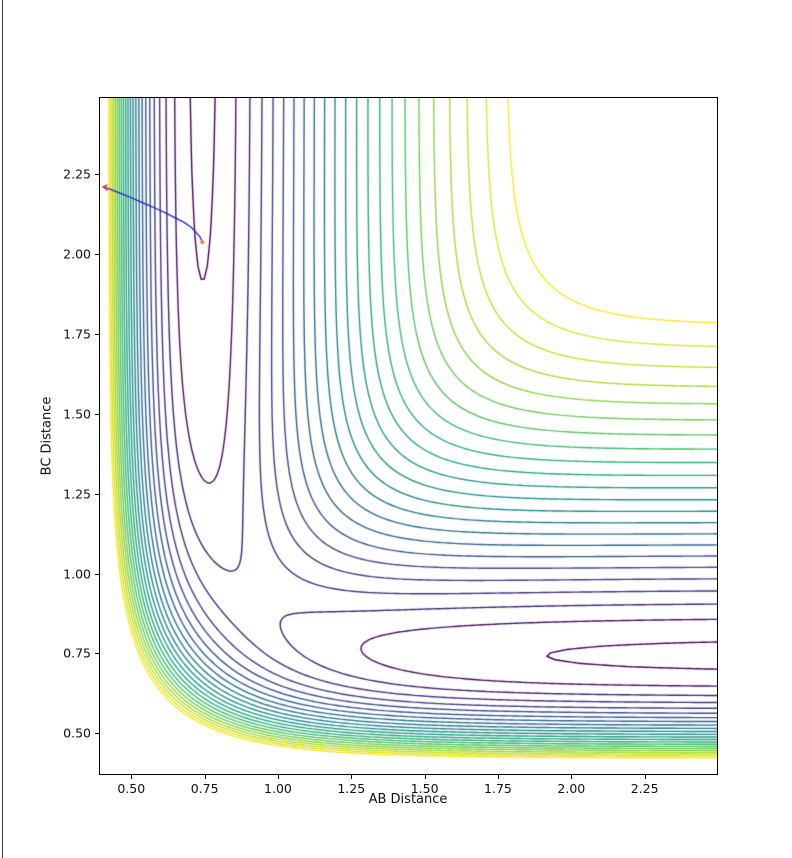 The image size is (792, 858). I want to click on y-tick-label: 2.25, so click(77, 174).